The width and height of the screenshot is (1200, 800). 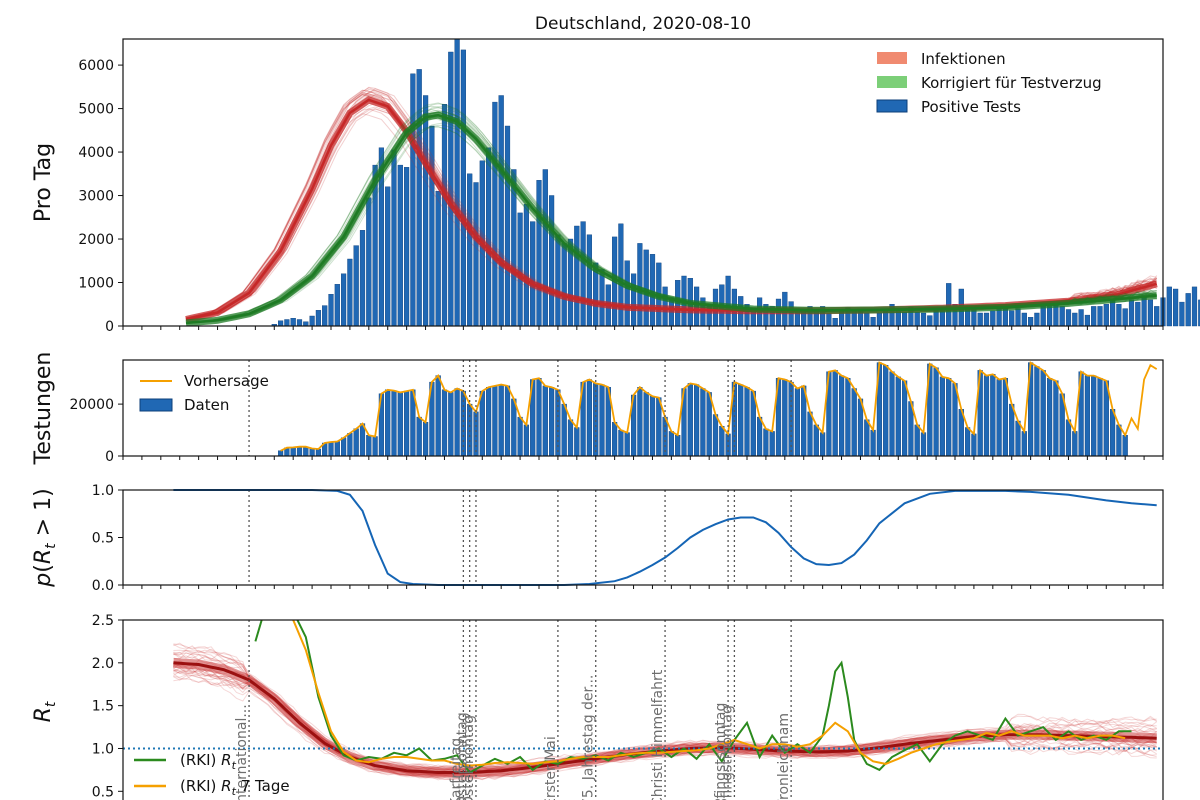 I want to click on chart-title: Deutschland, 2020-08-10, so click(x=643, y=24).